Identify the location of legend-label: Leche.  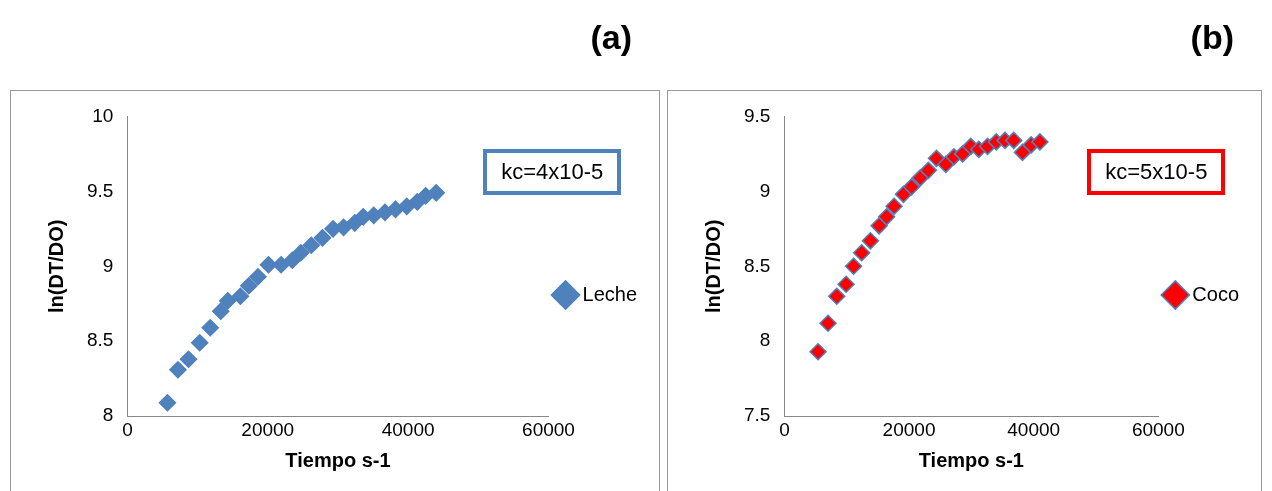
(610, 293).